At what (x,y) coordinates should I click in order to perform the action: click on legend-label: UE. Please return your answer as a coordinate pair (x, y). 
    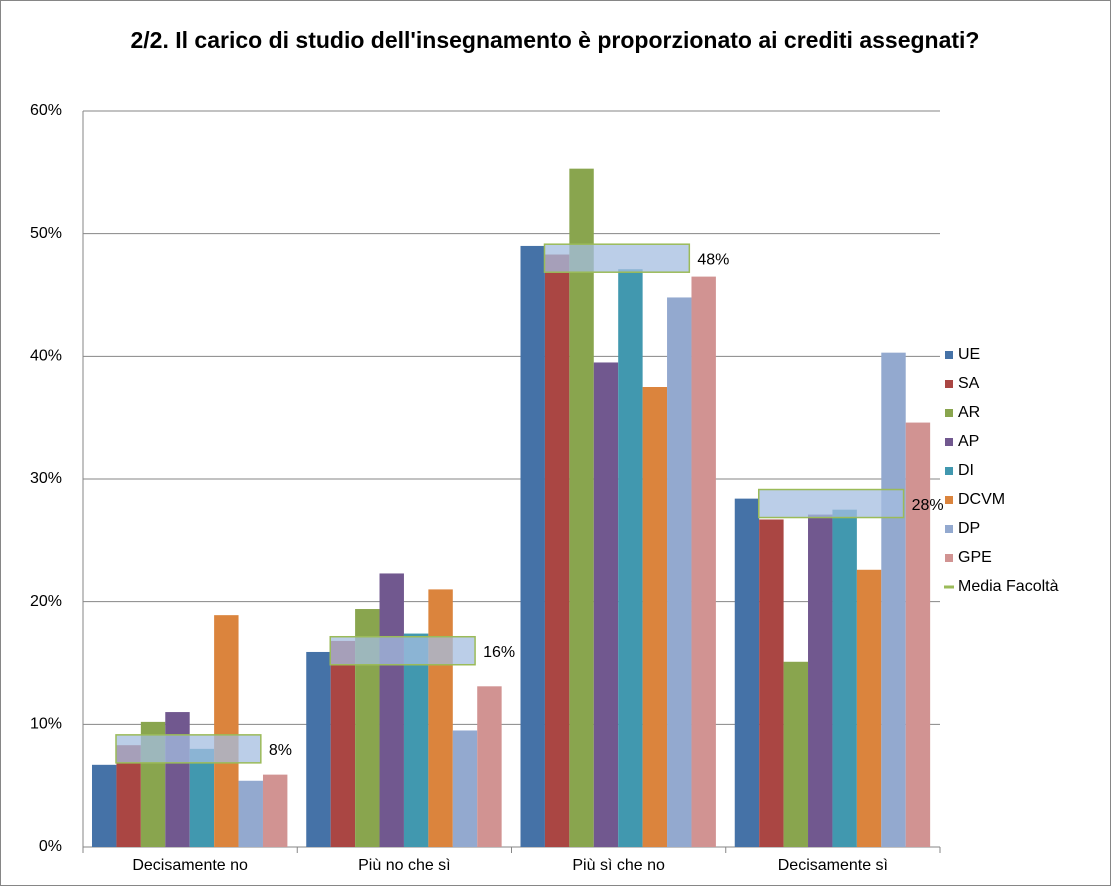
    Looking at the image, I should click on (969, 354).